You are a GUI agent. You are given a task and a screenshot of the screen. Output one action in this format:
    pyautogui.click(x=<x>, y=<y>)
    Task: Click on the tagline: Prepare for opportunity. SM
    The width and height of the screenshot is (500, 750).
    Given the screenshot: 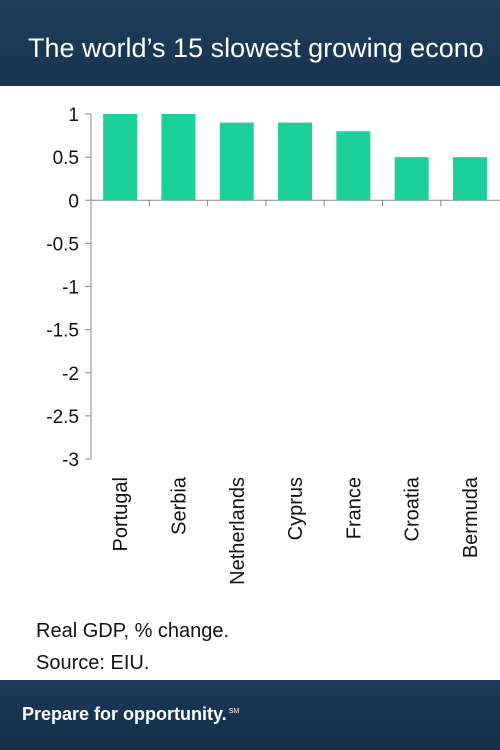 What is the action you would take?
    pyautogui.click(x=130, y=714)
    